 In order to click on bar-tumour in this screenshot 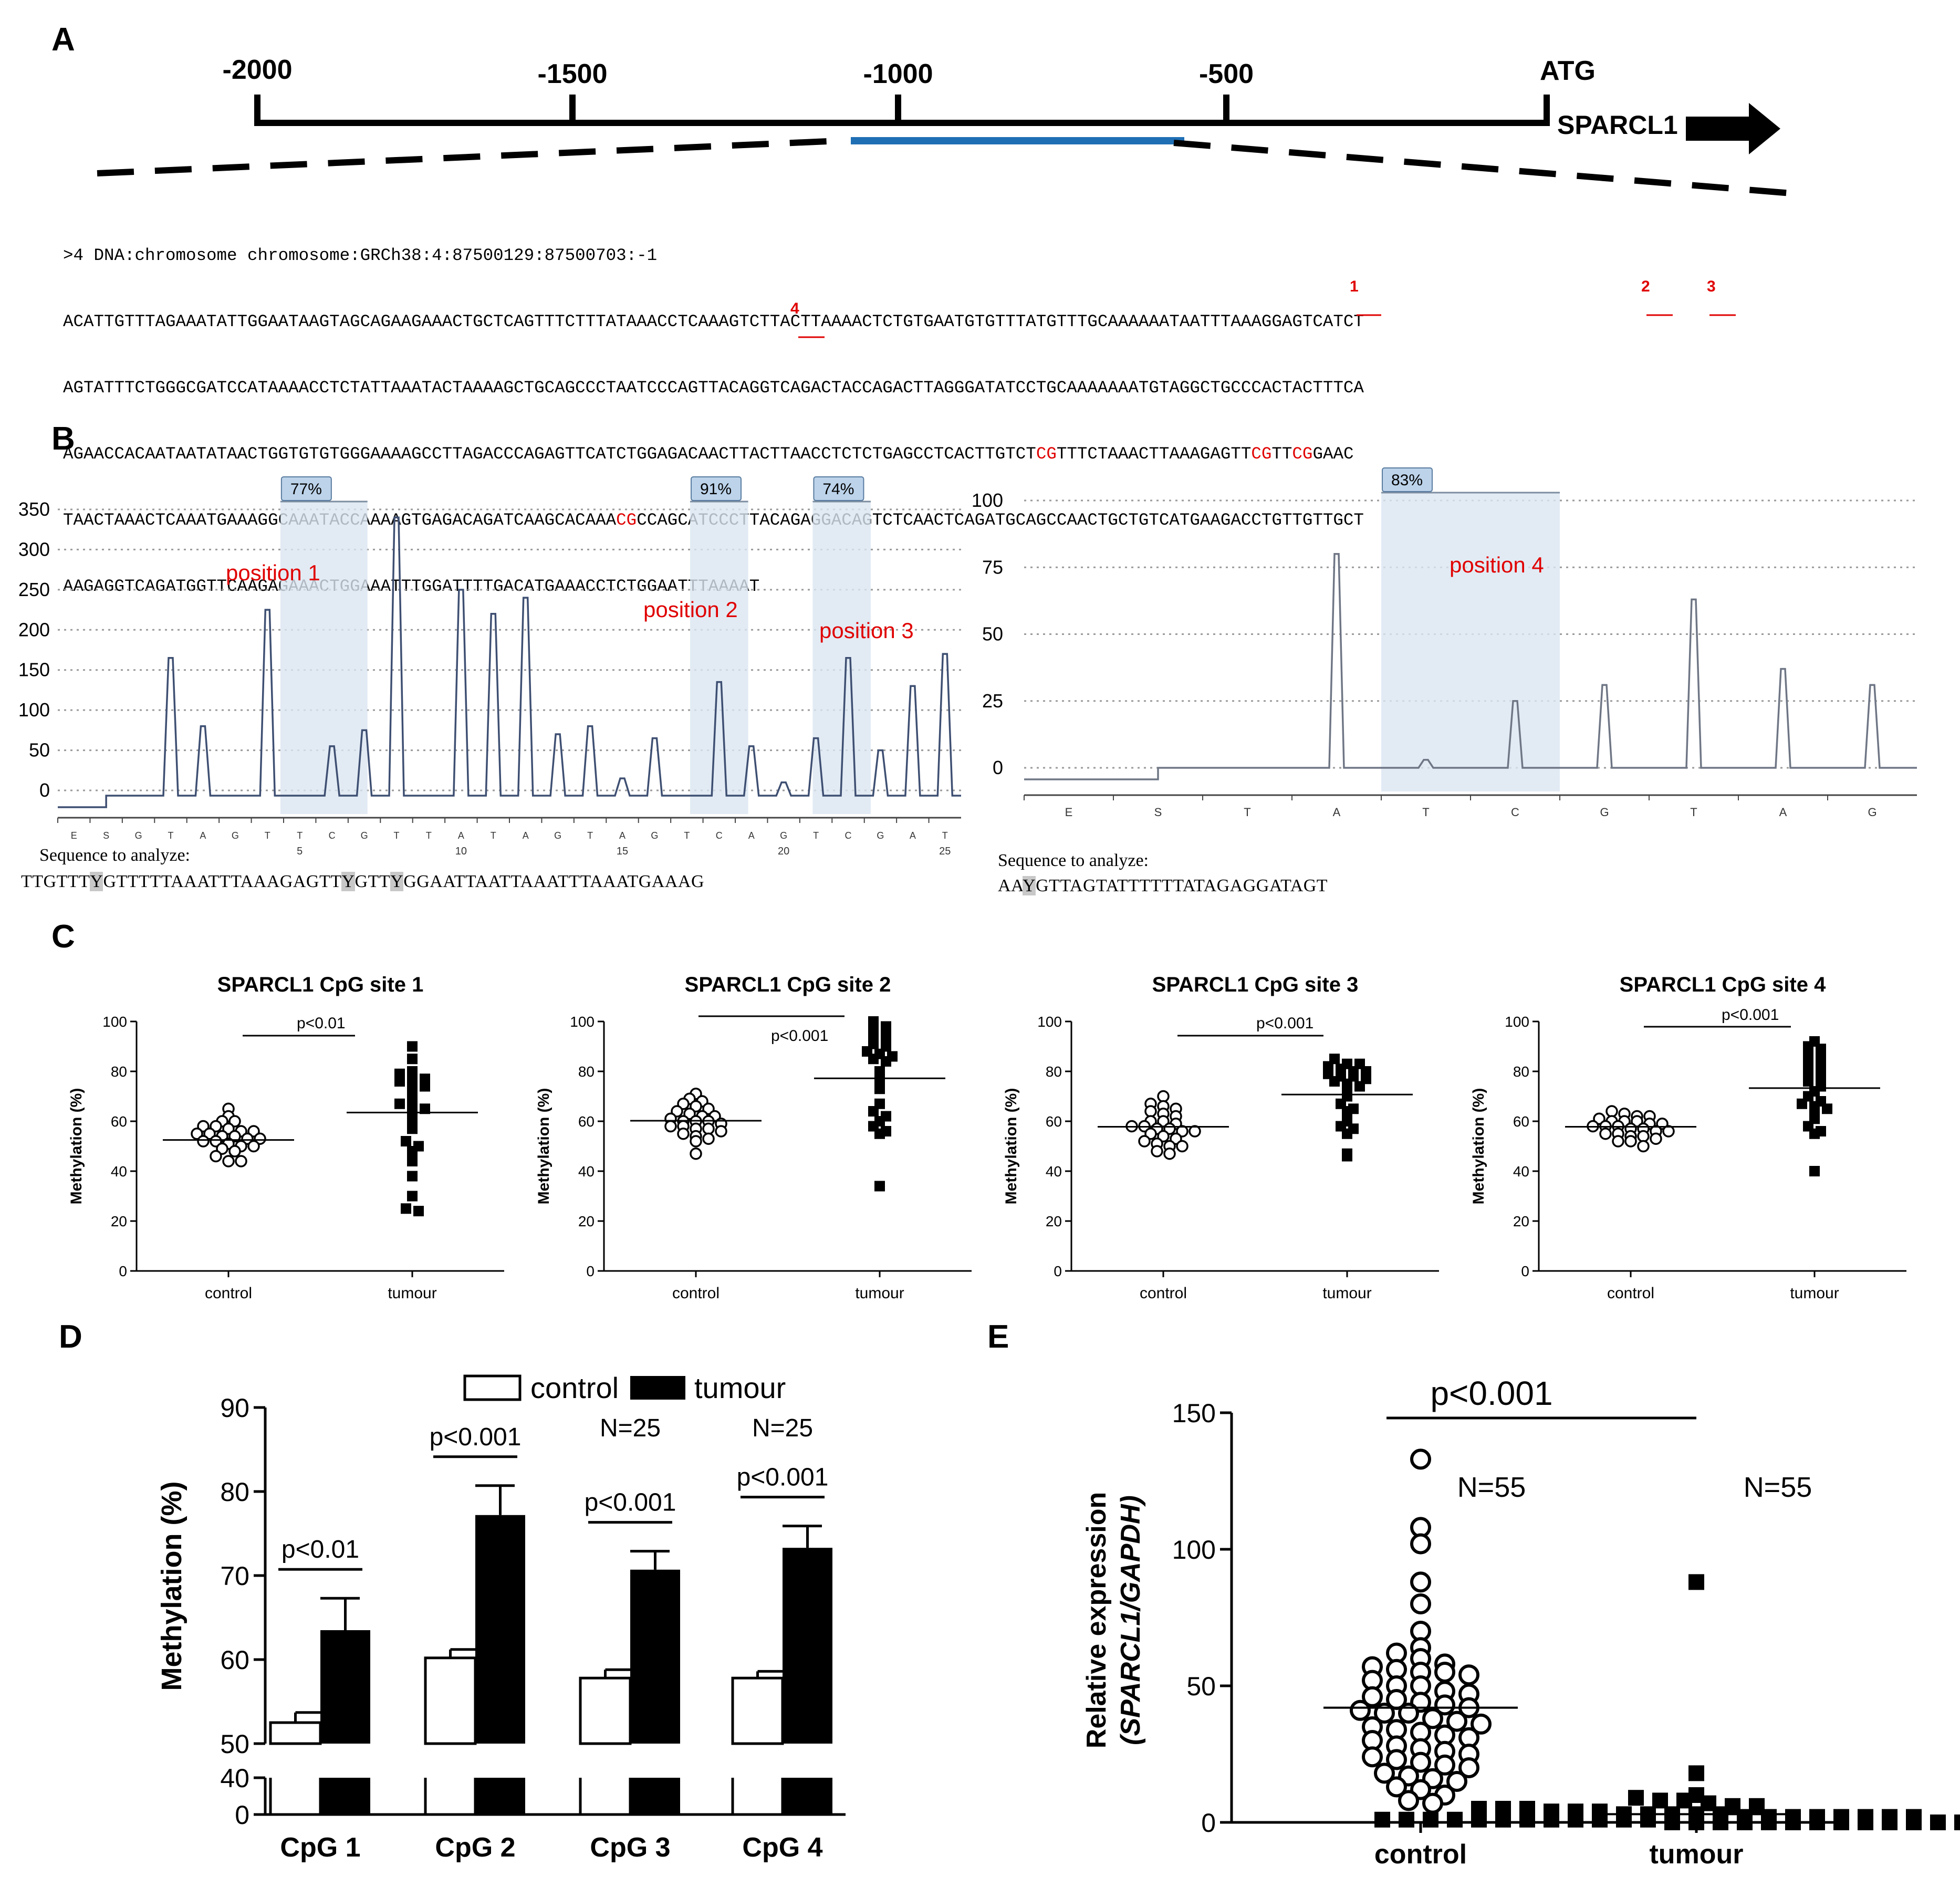, I will do `click(345, 1687)`.